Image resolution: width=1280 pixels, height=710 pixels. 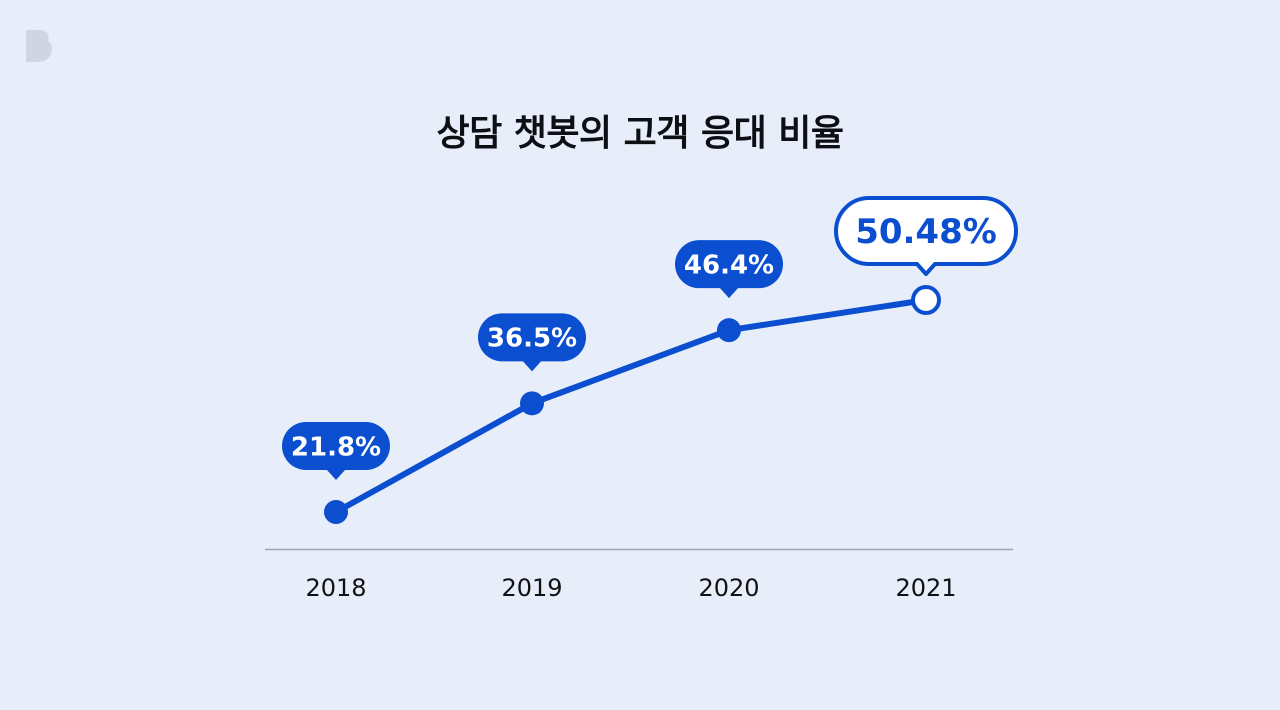 I want to click on series-line, so click(x=631, y=406).